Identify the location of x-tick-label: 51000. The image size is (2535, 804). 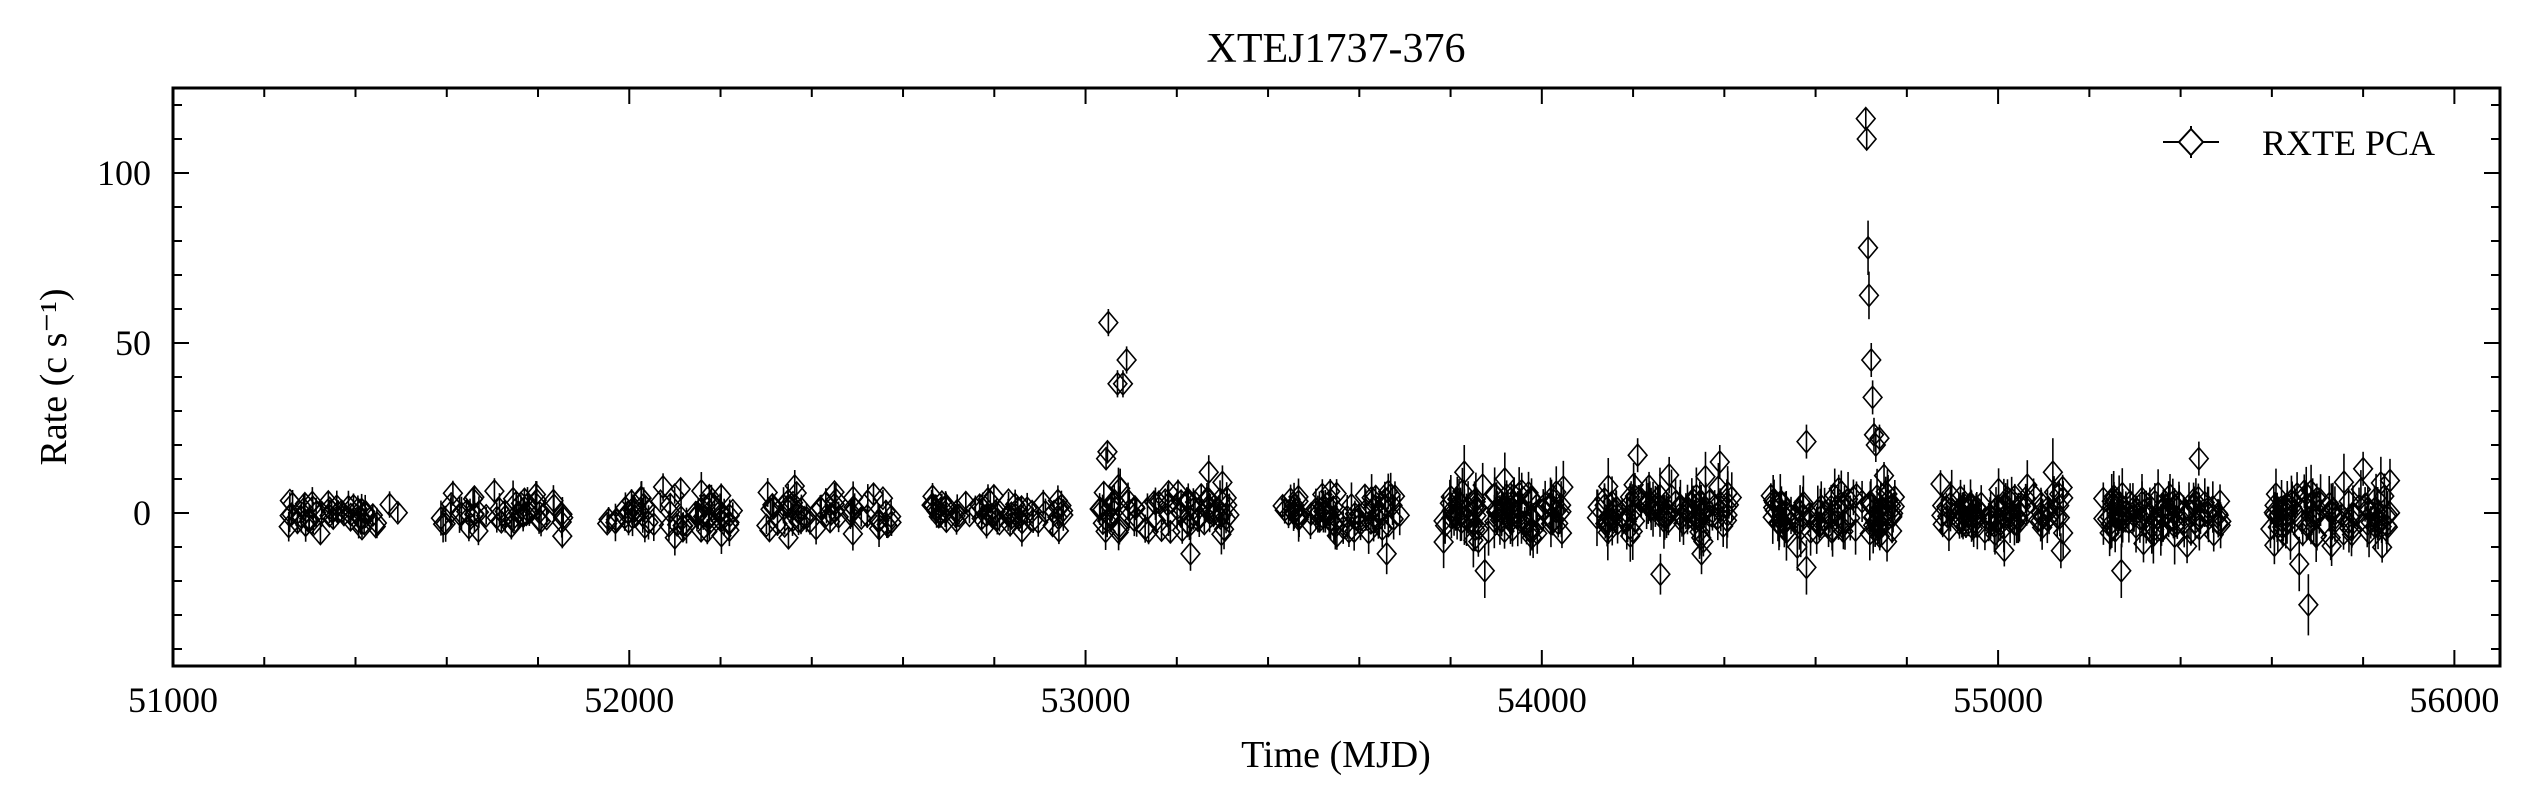
(173, 700).